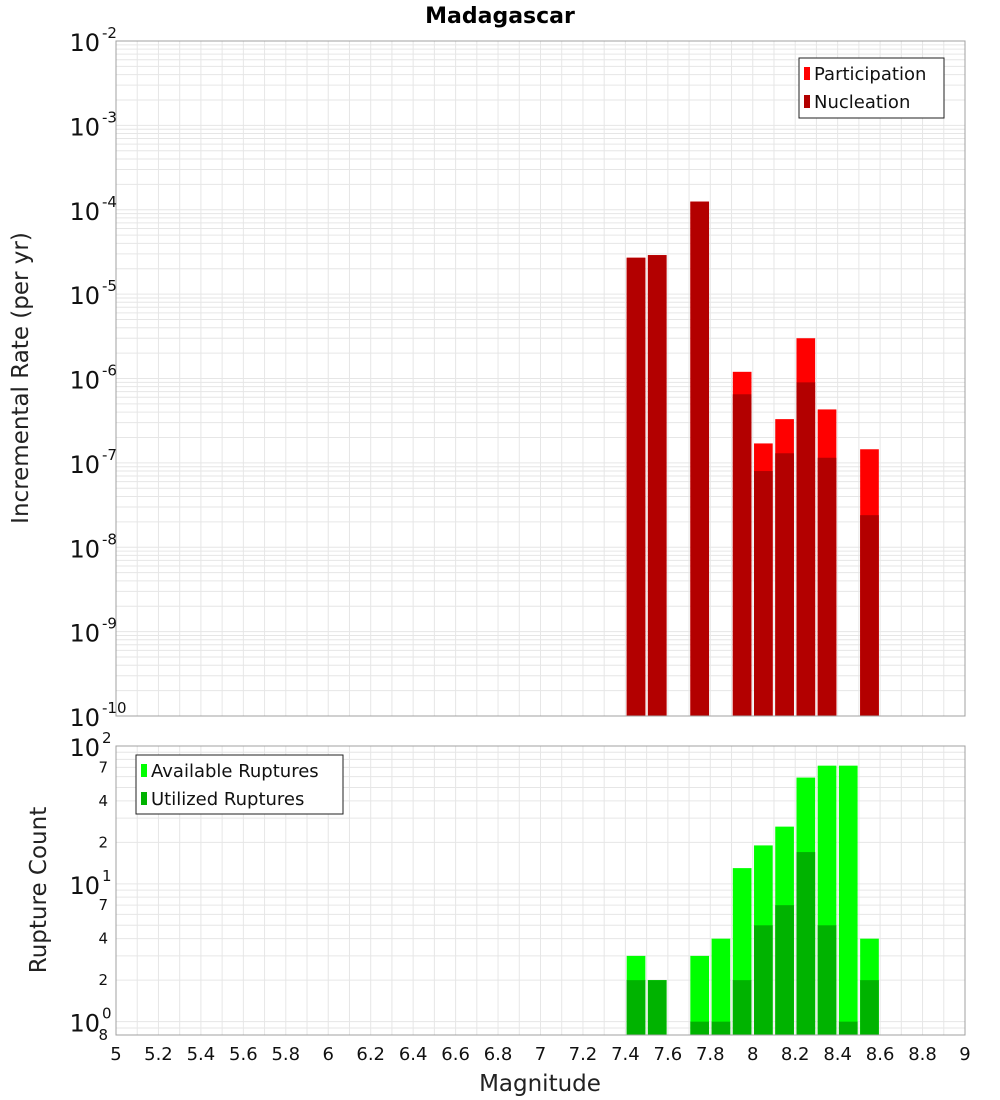 The width and height of the screenshot is (1000, 1100). Describe the element at coordinates (109, 455) in the screenshot. I see `y-tick-exponent: -7` at that location.